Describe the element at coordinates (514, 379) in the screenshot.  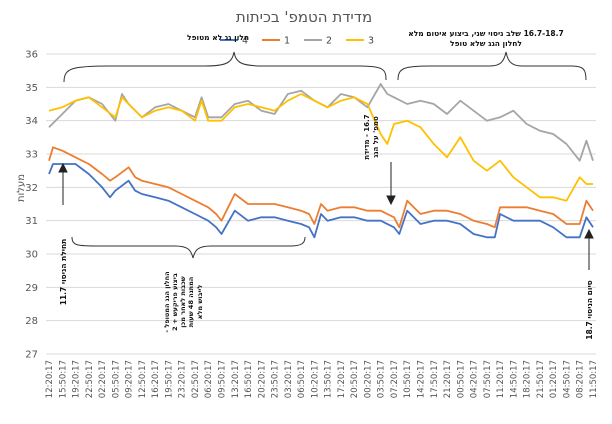
I see `x-tick-label: 14:50:17` at that location.